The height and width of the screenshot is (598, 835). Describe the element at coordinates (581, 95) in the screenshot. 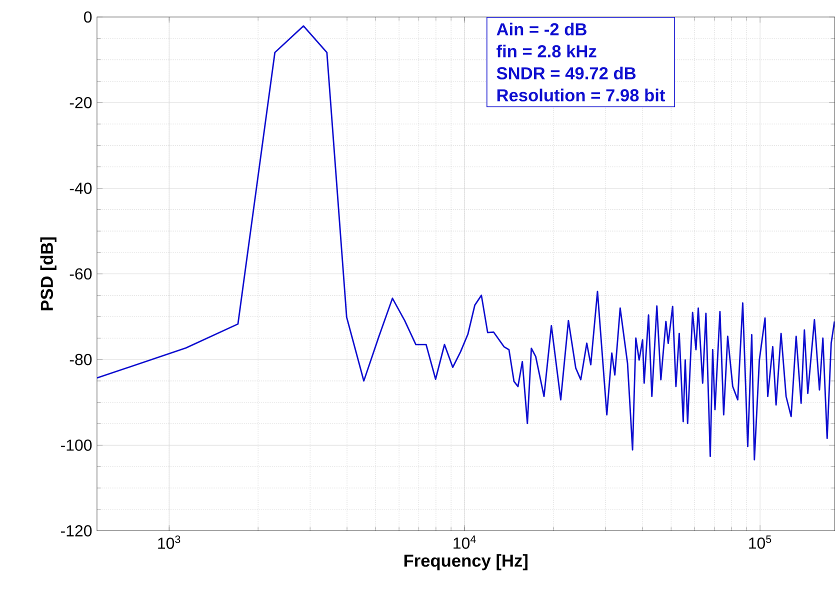

I see `annotation: Resolution = 7.98 bit` at that location.